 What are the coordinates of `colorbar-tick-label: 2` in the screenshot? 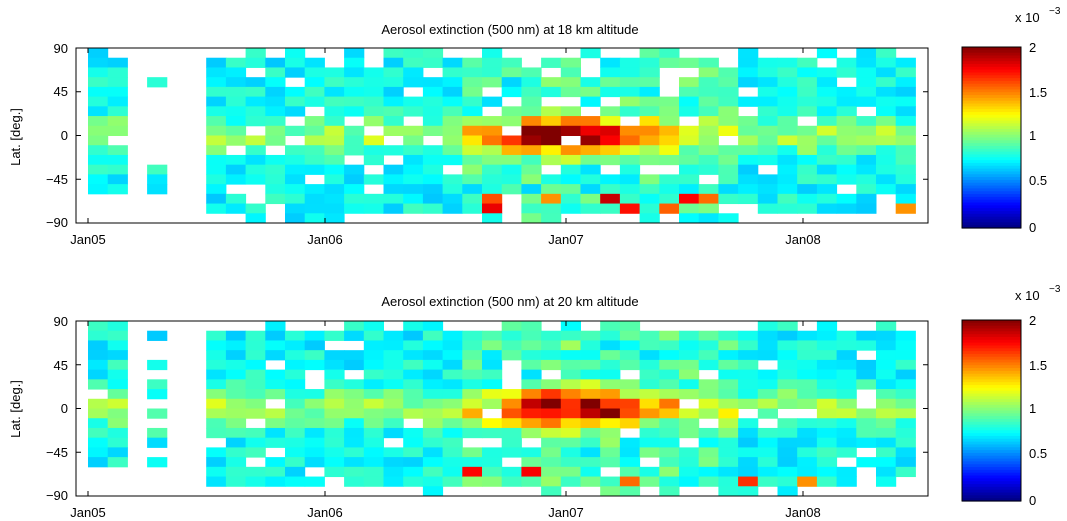 It's located at (1032, 320).